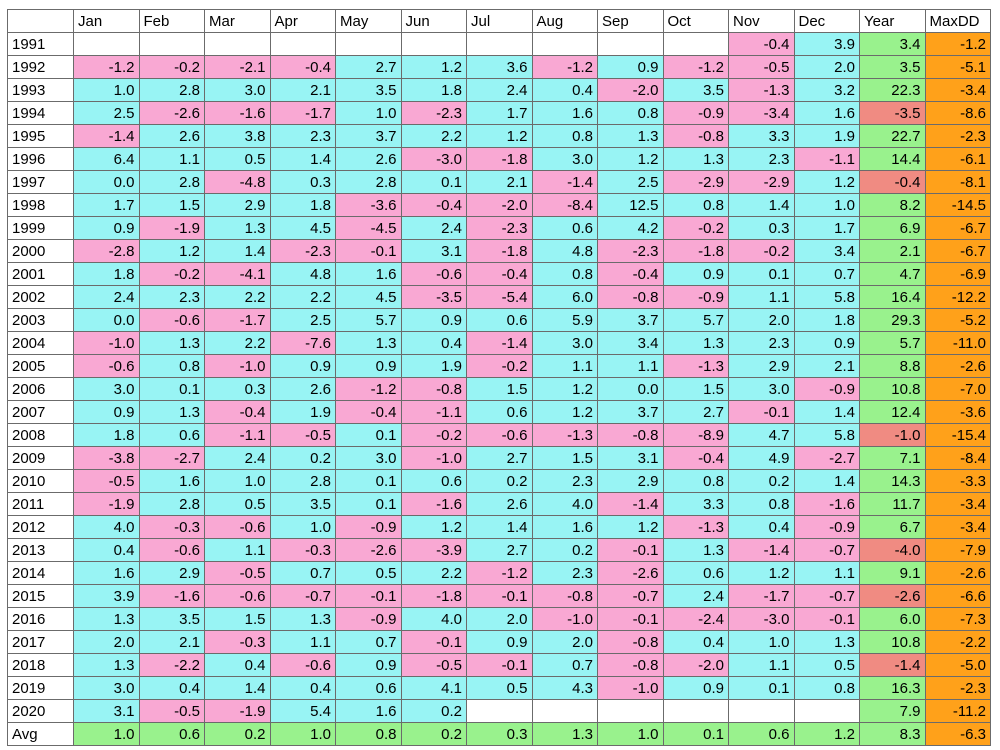 The width and height of the screenshot is (1000, 750). Describe the element at coordinates (40, 596) in the screenshot. I see `row-label: 2015` at that location.